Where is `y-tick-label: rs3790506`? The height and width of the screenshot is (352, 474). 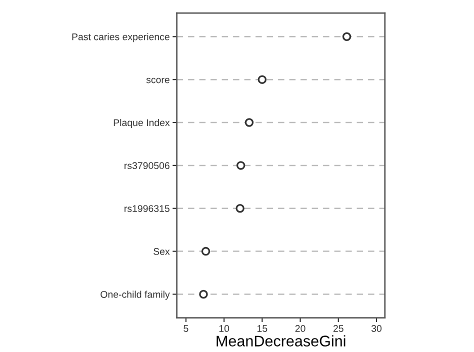 y-tick-label: rs3790506 is located at coordinates (147, 166).